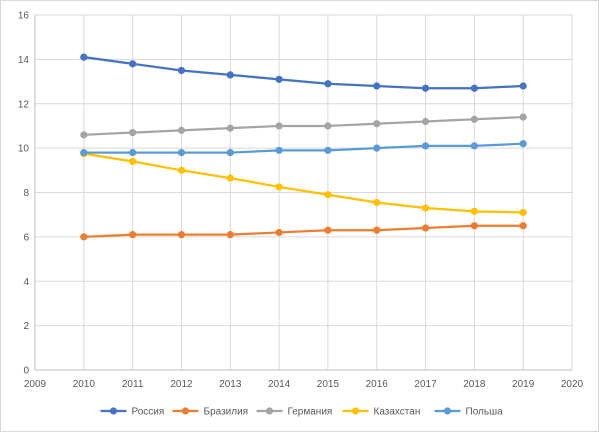 The width and height of the screenshot is (599, 432). I want to click on legend-item: Польша, so click(469, 412).